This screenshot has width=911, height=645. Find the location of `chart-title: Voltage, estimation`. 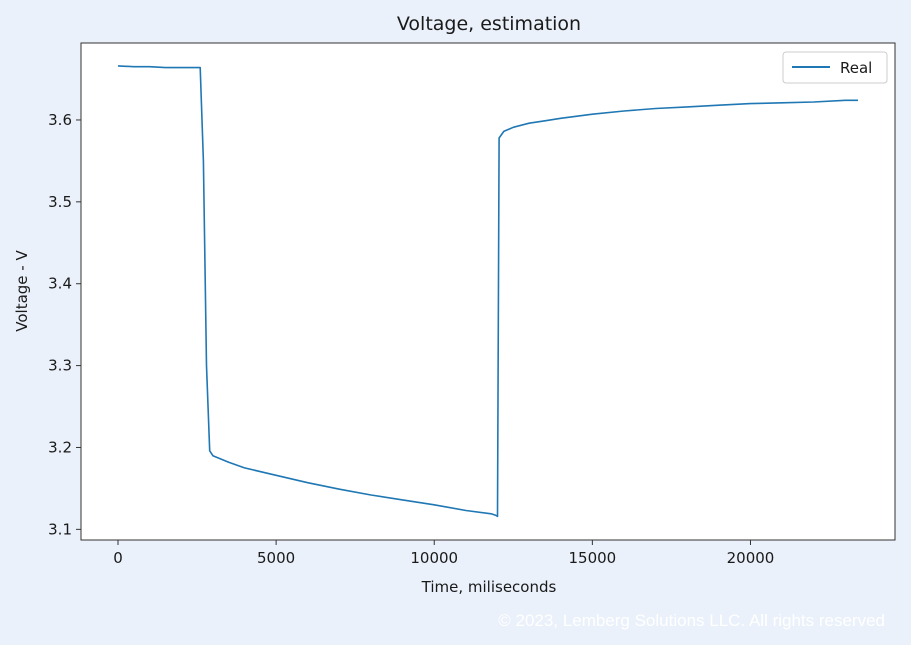

chart-title: Voltage, estimation is located at coordinates (489, 24).